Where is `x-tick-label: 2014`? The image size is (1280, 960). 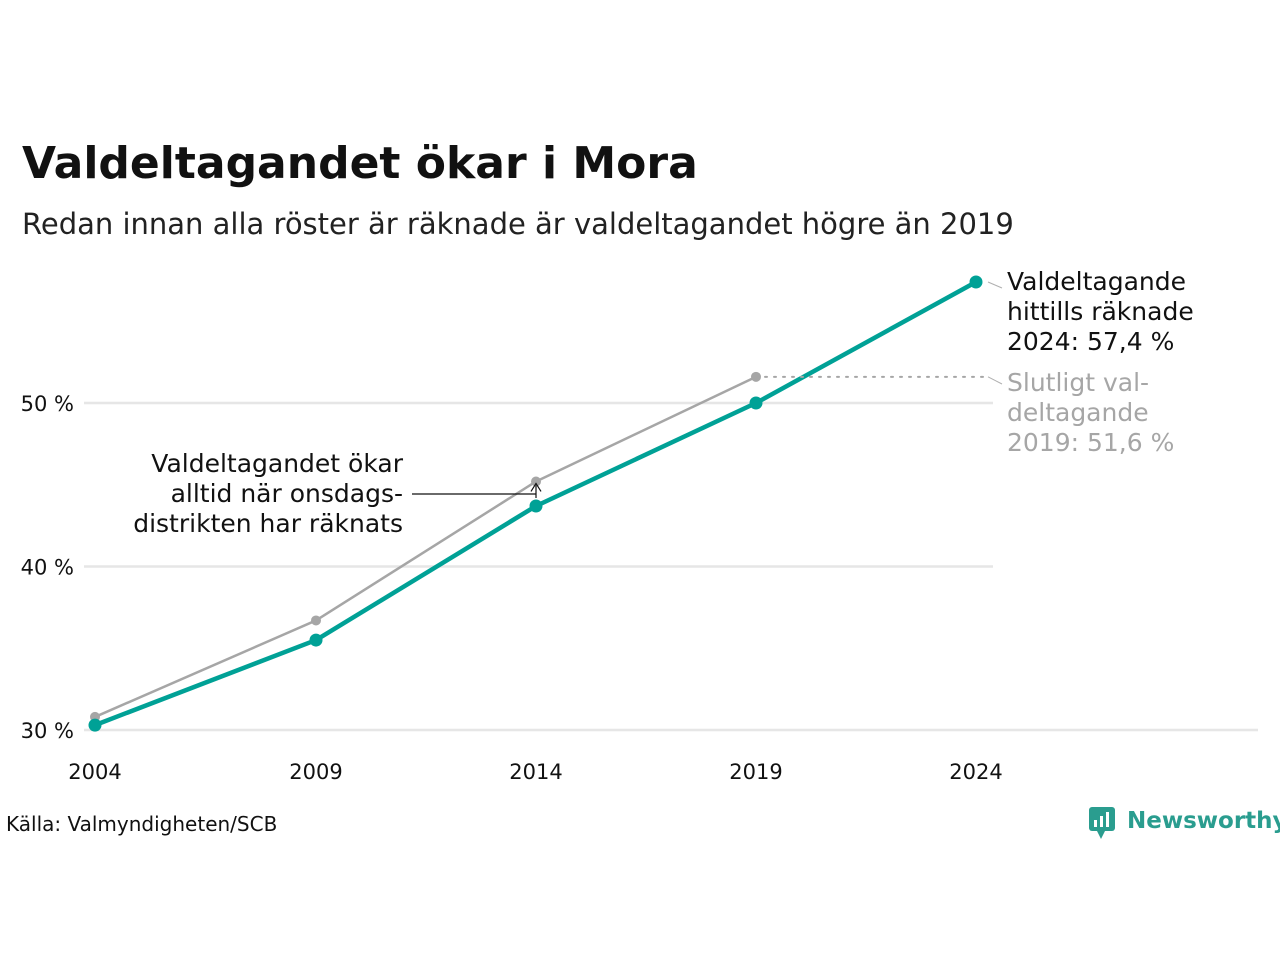 x-tick-label: 2014 is located at coordinates (535, 772).